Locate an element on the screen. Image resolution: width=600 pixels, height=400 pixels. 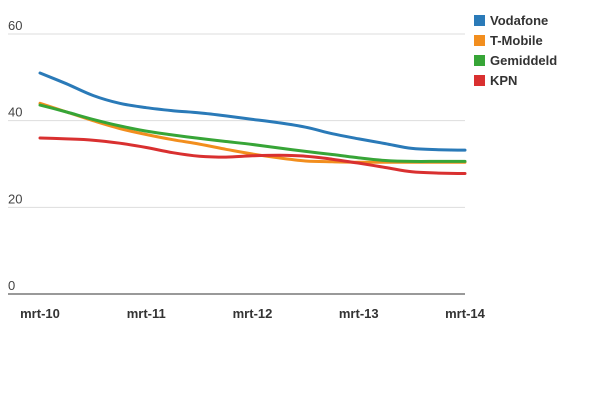
y-tick-label: 20 is located at coordinates (15, 198).